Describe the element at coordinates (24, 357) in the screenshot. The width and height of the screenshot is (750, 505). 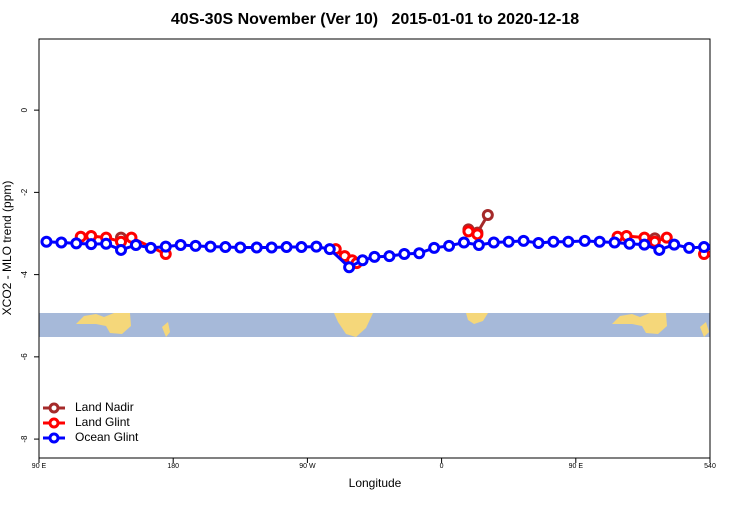
I see `y-tick-label: -6` at that location.